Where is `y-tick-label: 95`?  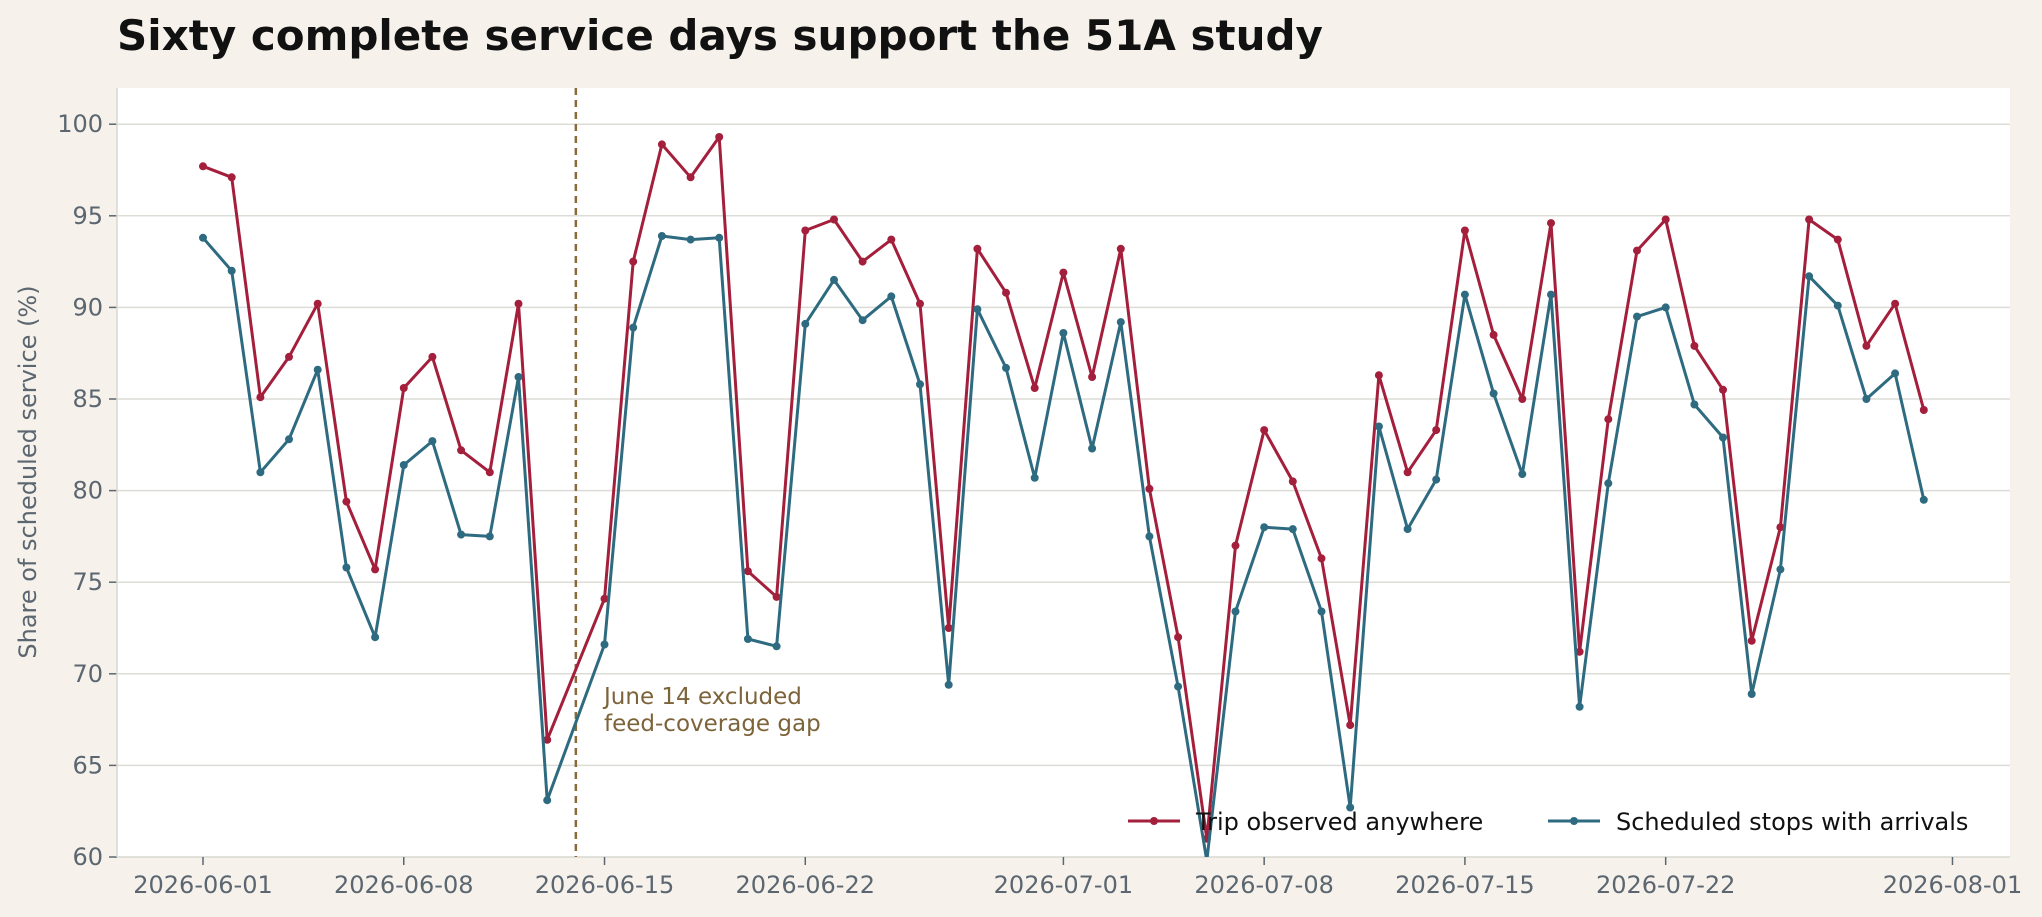 y-tick-label: 95 is located at coordinates (87, 216).